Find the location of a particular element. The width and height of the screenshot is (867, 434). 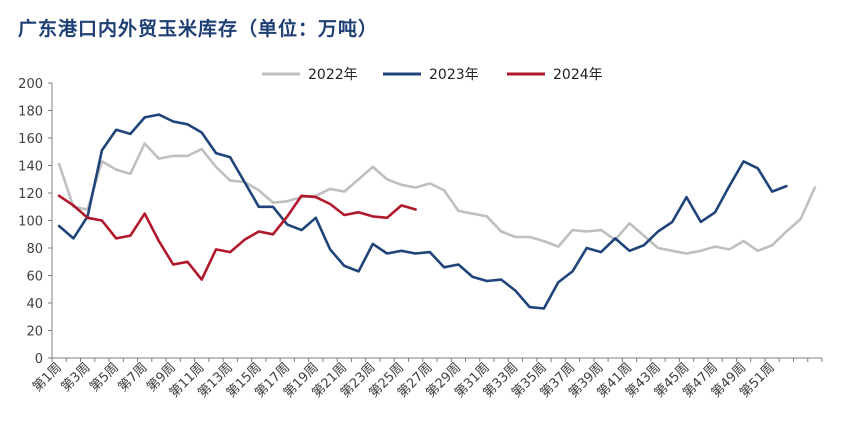

legend-label: 2022年 is located at coordinates (333, 75).